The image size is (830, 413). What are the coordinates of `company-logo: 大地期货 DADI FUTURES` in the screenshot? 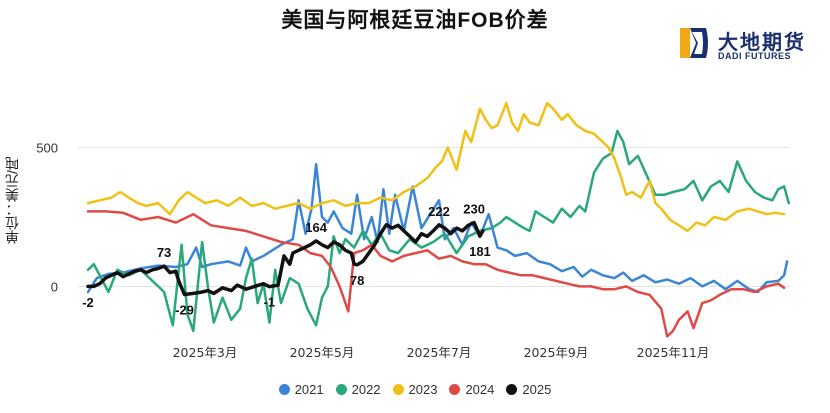 It's located at (751, 44).